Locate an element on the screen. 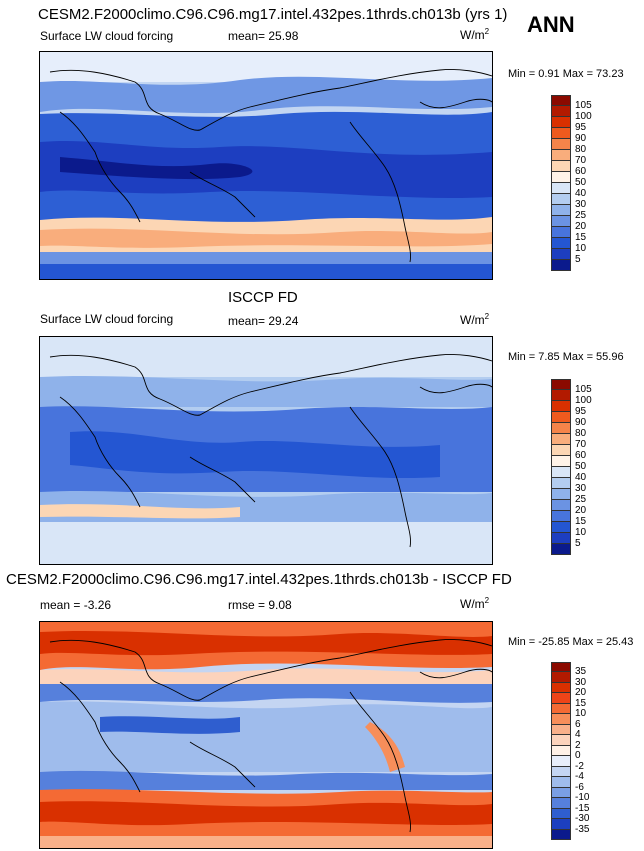 This screenshot has height=851, width=644. colorbar-tick-label: 6 is located at coordinates (578, 724).